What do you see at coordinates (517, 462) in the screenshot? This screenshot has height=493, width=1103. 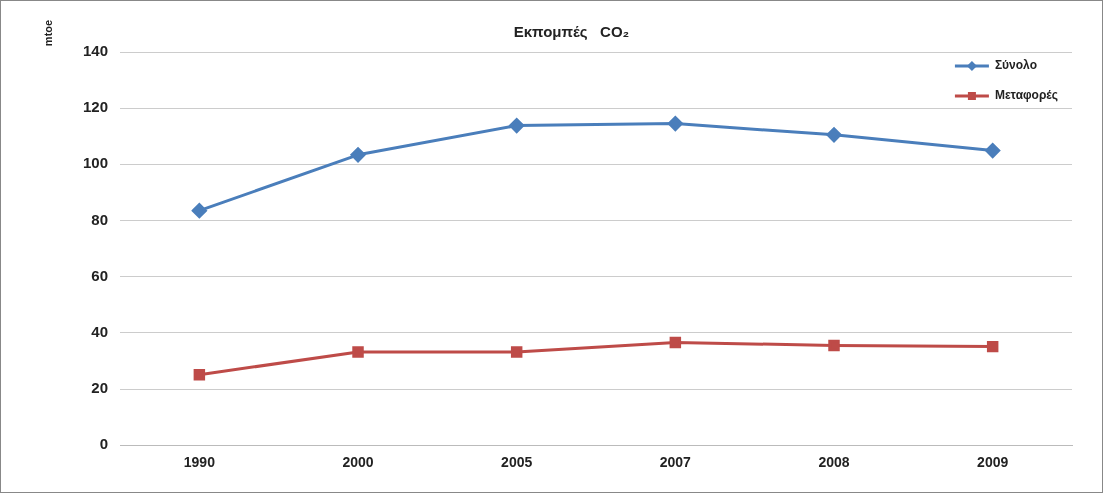 I see `x-tick-label: 2005` at bounding box center [517, 462].